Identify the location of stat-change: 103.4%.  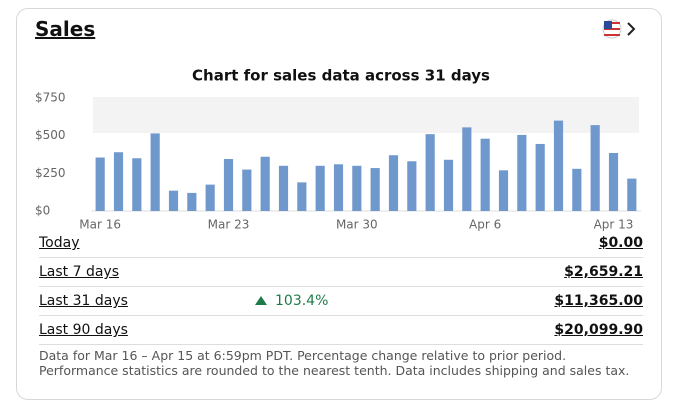
(291, 301).